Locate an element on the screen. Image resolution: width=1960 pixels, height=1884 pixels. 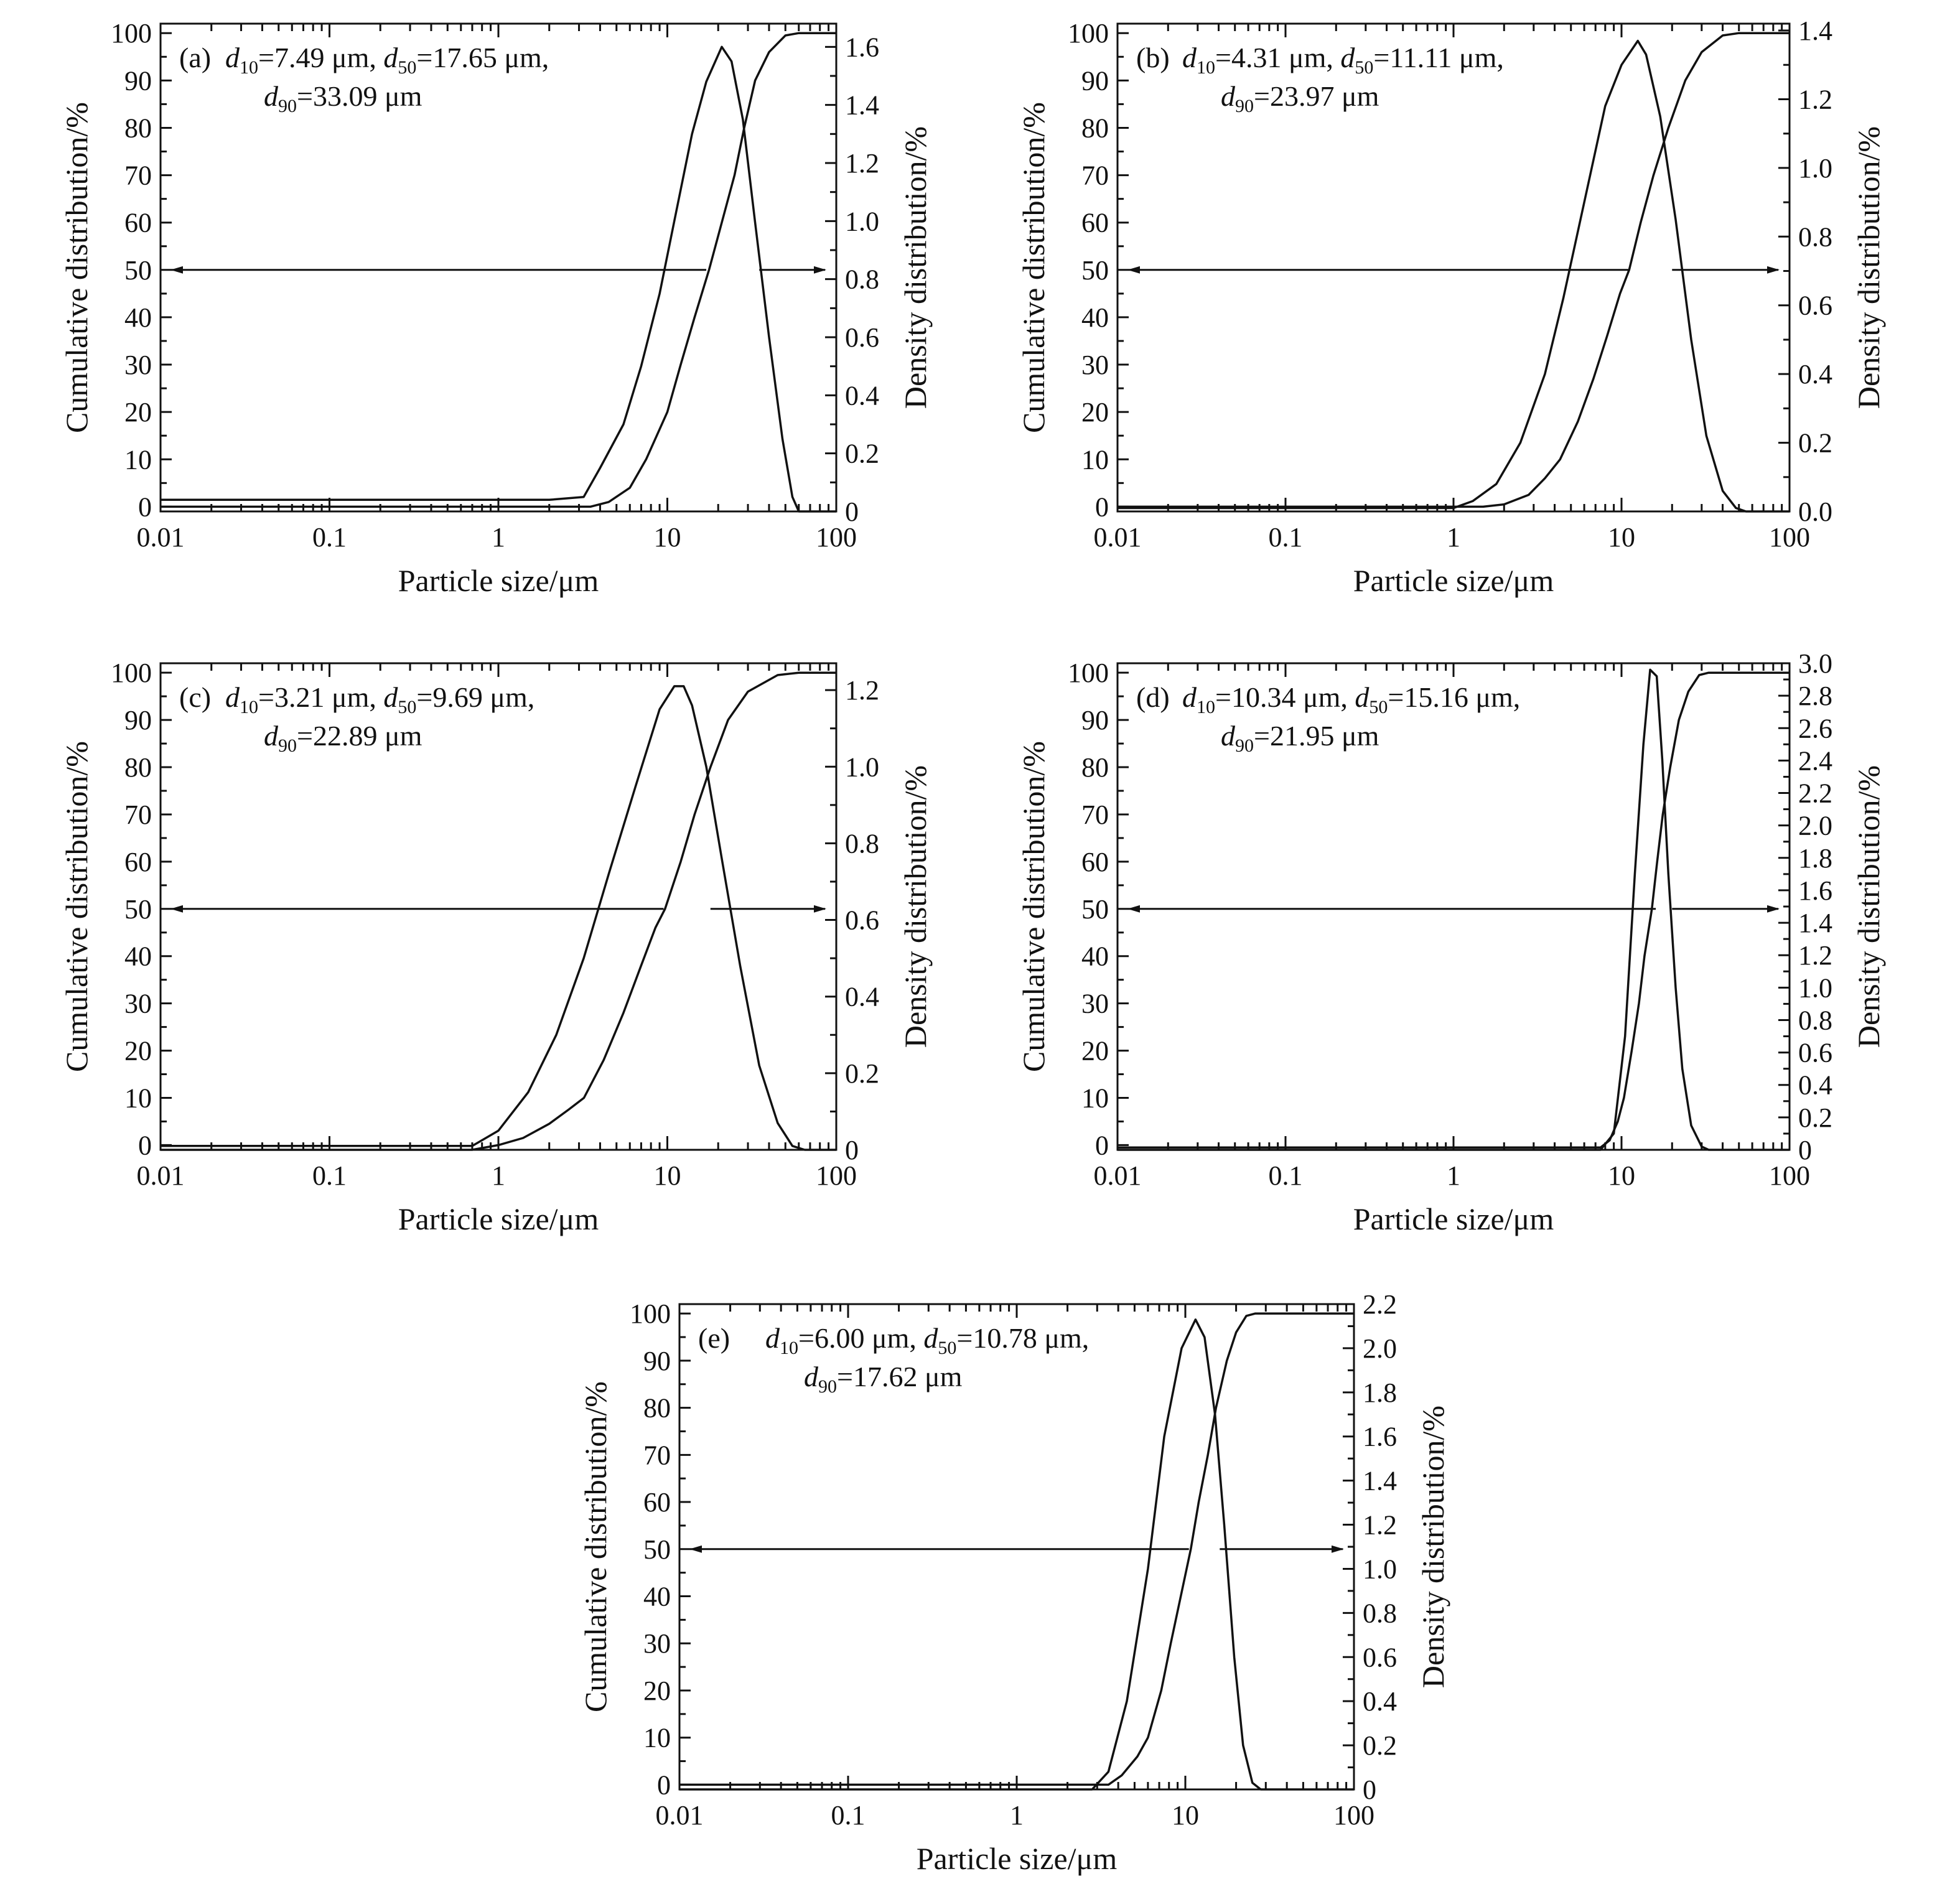
y2-tick-label: 2.2 is located at coordinates (1815, 794).